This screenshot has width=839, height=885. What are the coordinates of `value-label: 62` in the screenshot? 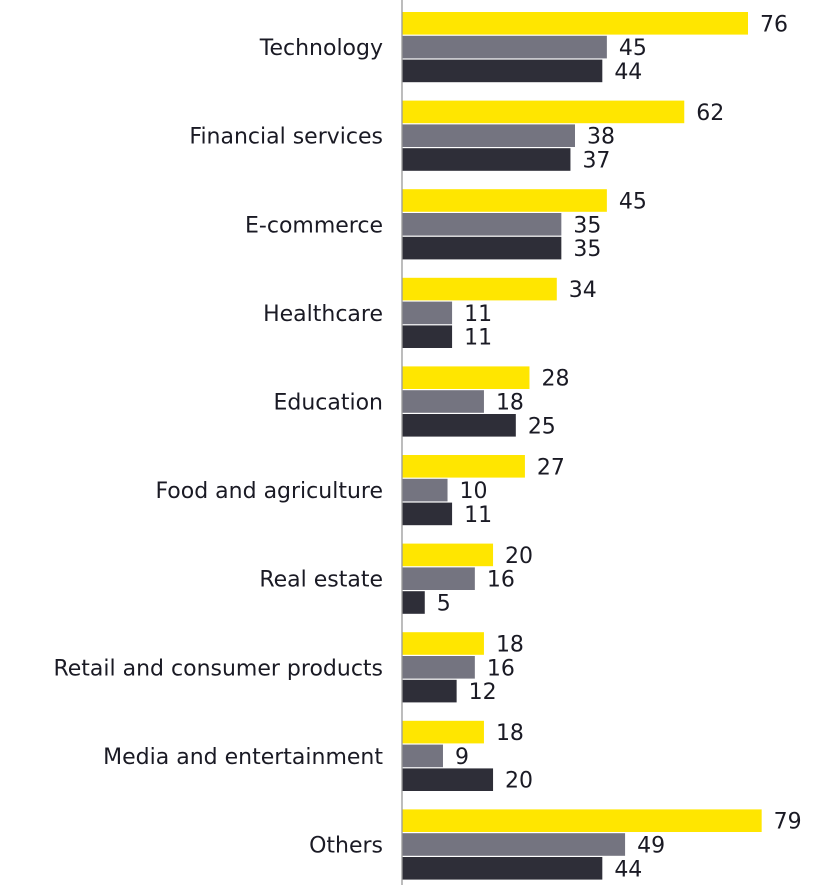 It's located at (710, 113).